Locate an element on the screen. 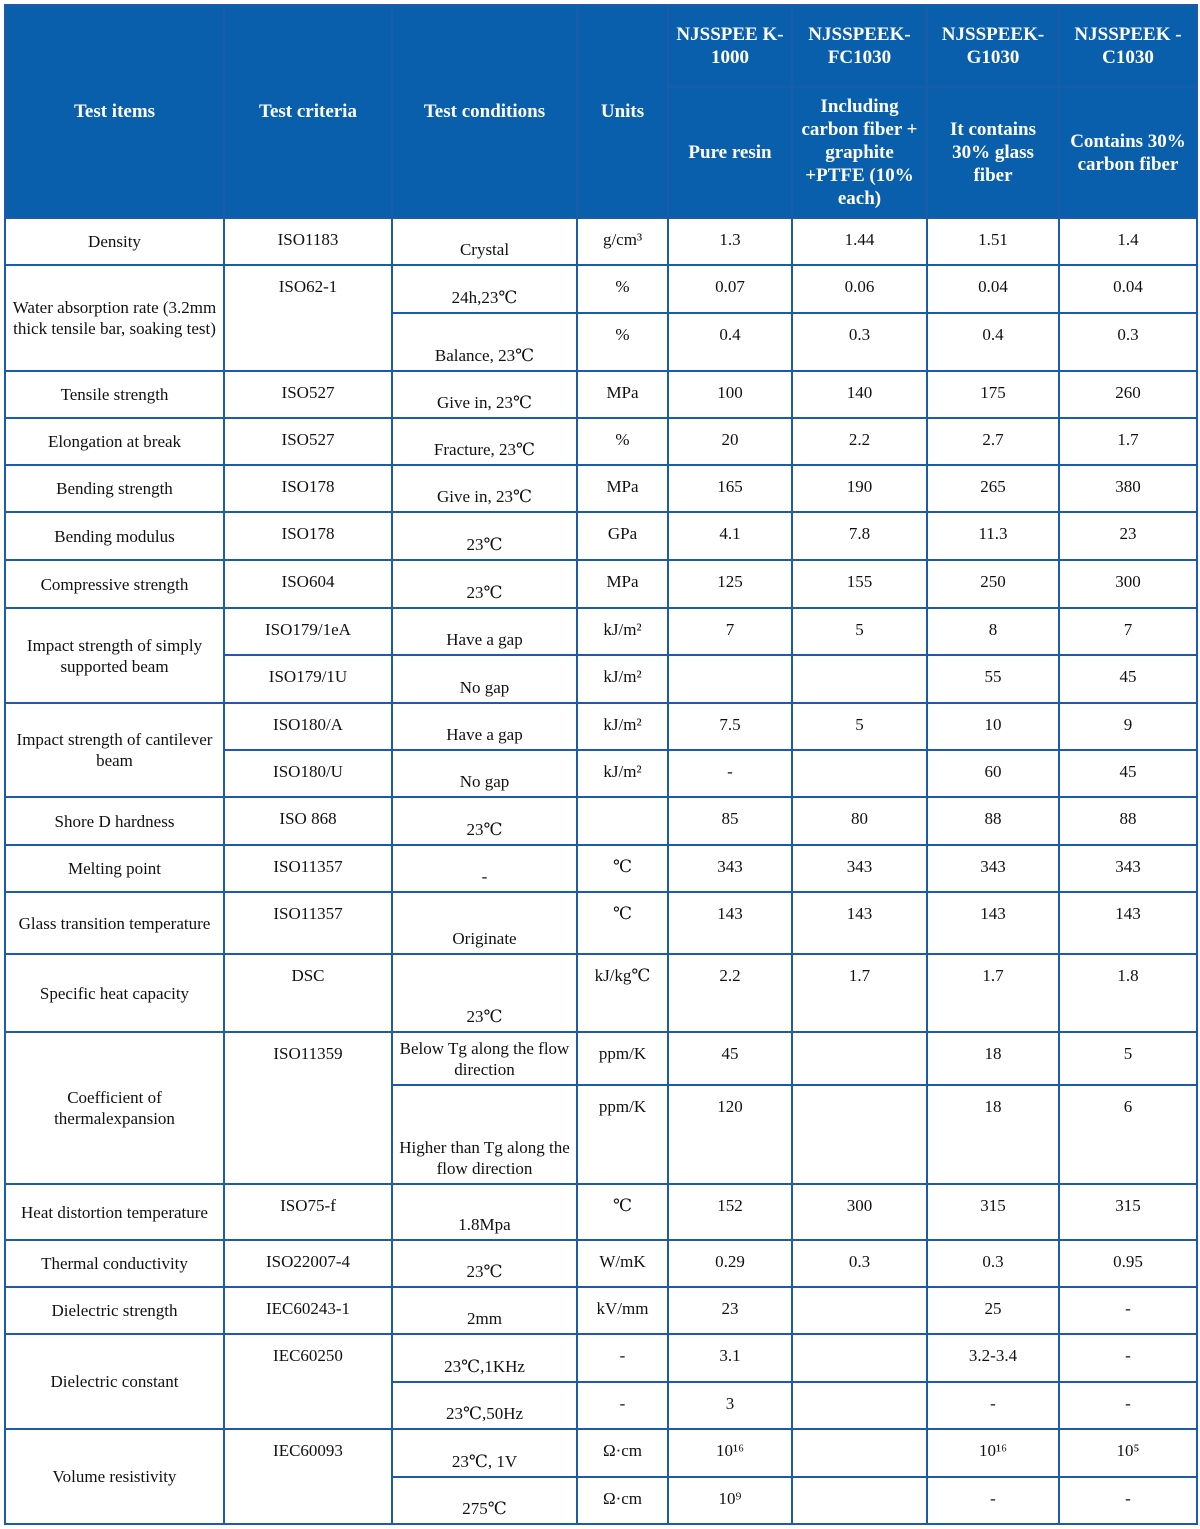 The image size is (1200, 1529). unit: W/mK is located at coordinates (622, 1263).